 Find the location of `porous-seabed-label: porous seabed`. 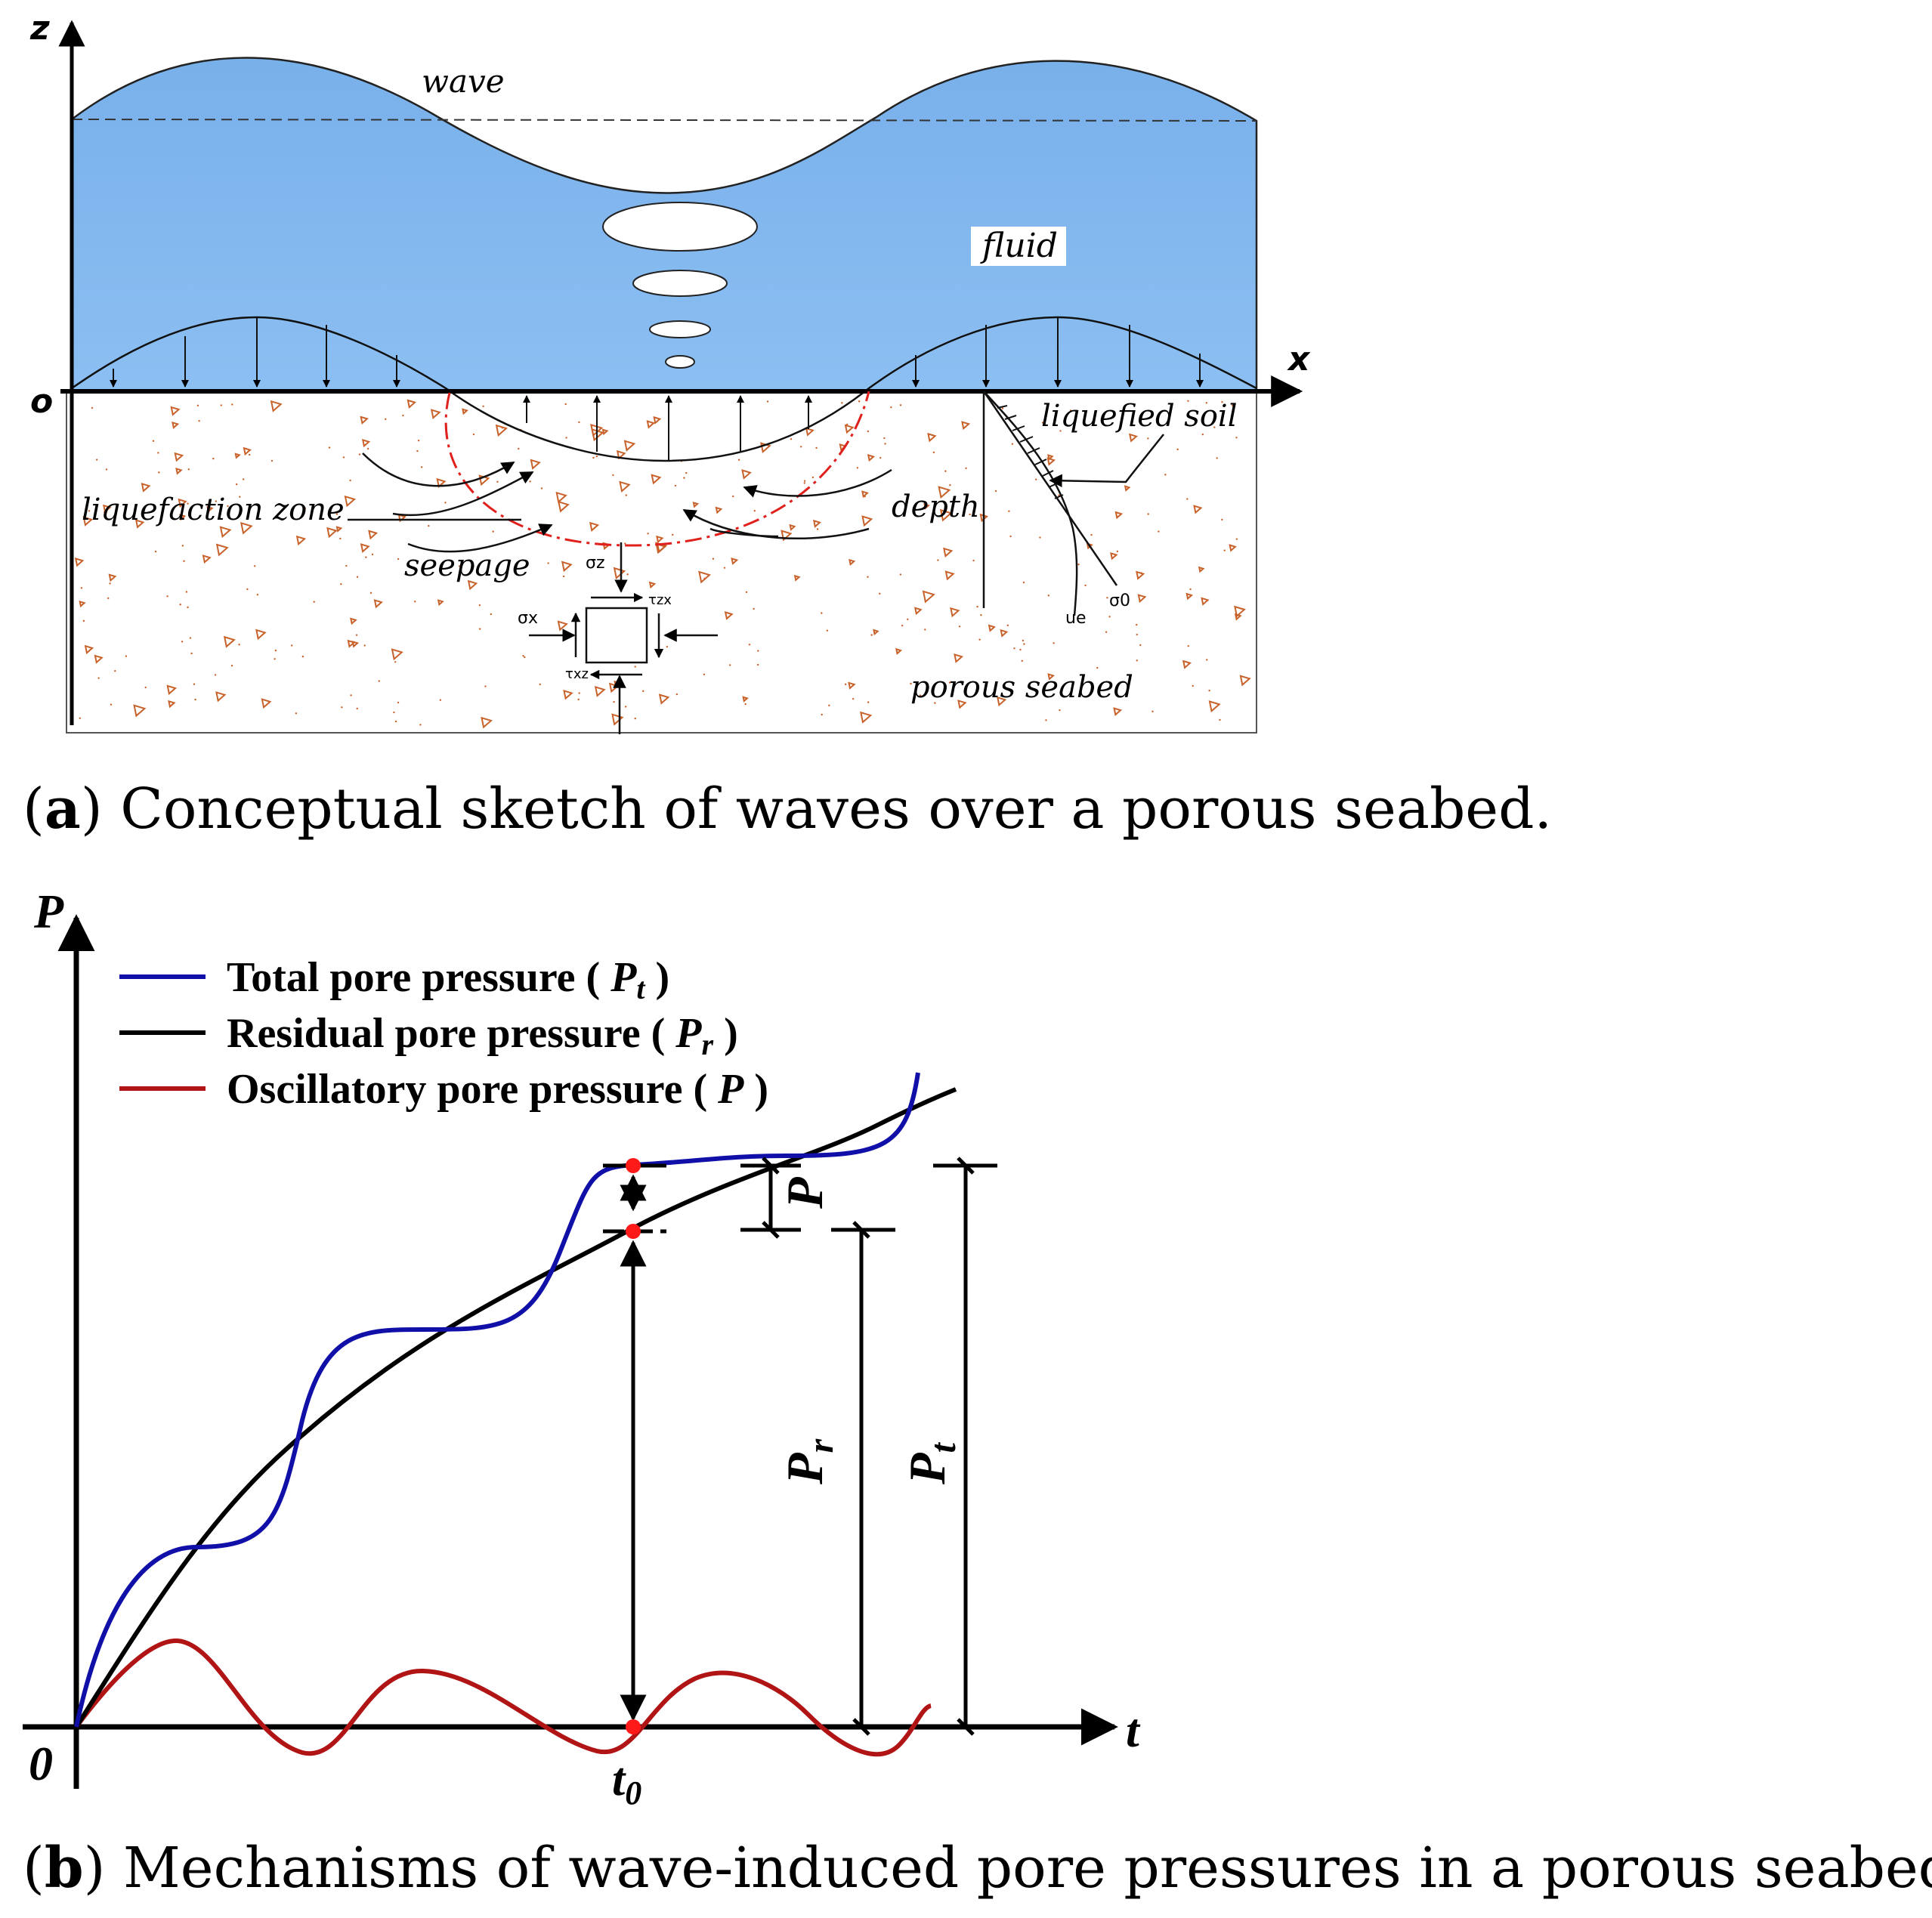

porous-seabed-label: porous seabed is located at coordinates (1022, 688).